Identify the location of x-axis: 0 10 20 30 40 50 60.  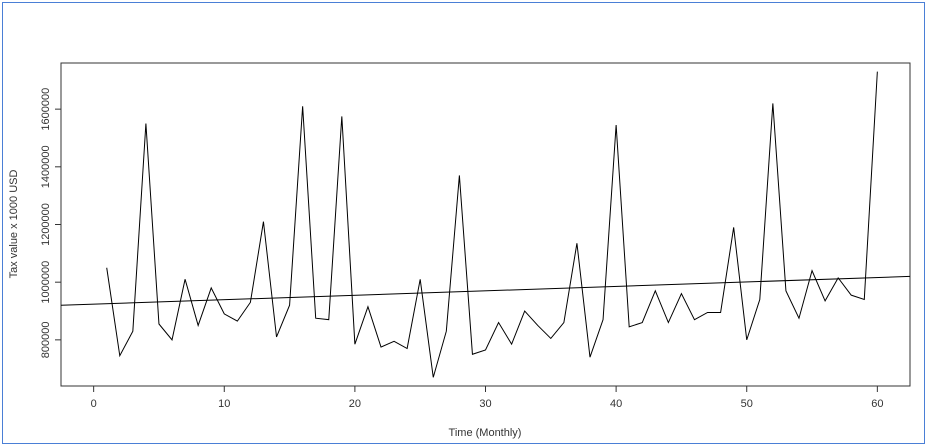
(487, 398).